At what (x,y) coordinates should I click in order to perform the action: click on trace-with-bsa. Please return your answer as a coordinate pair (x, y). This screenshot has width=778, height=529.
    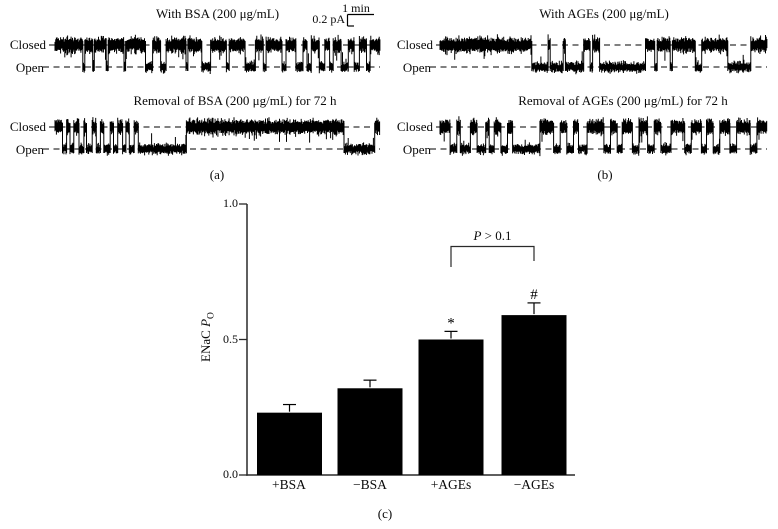
    Looking at the image, I should click on (212, 54).